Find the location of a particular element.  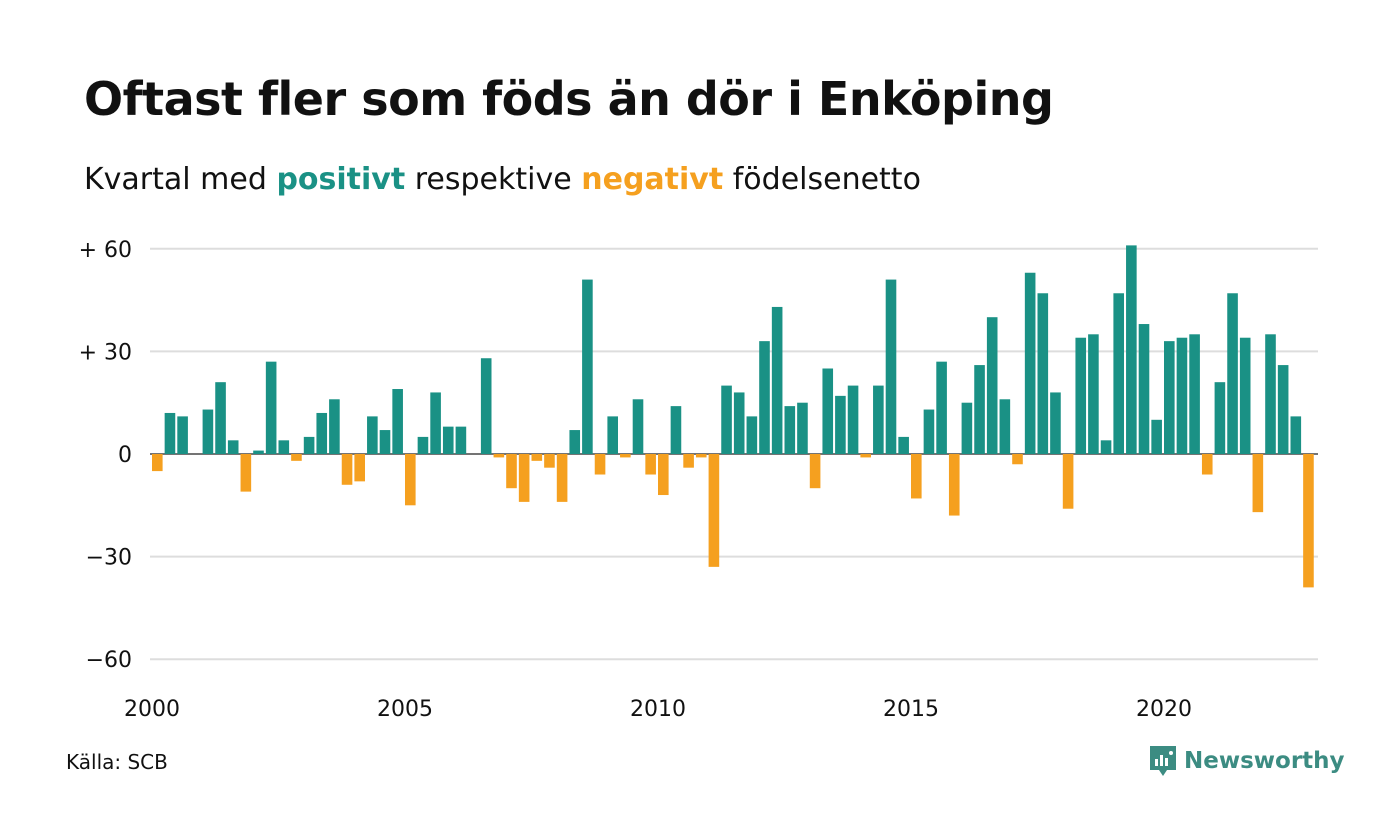

x-tick-label: 2005 is located at coordinates (405, 709).